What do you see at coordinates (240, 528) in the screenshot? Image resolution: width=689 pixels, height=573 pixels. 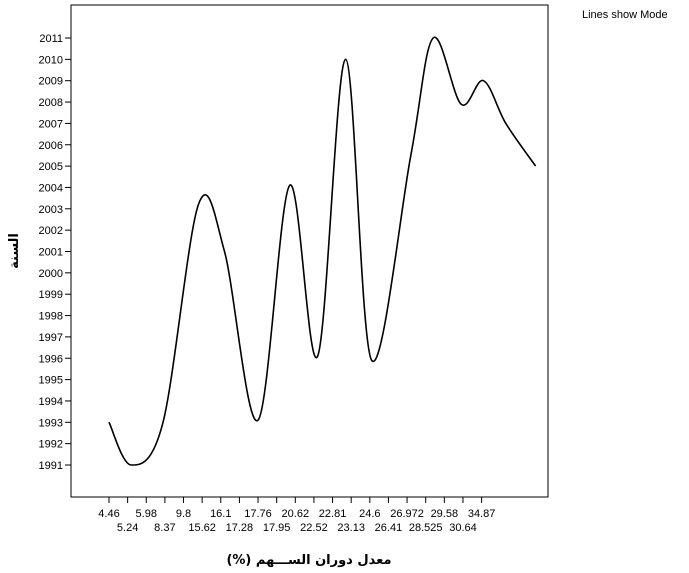 I see `x-tick-label: 17.28` at bounding box center [240, 528].